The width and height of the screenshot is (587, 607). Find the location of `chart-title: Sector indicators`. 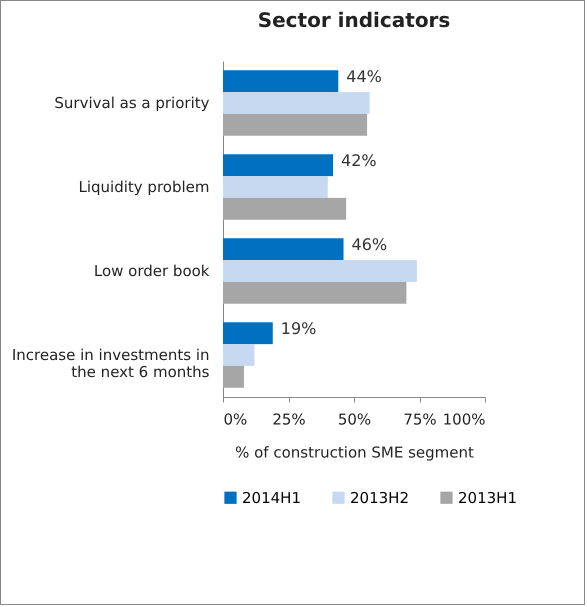

chart-title: Sector indicators is located at coordinates (354, 20).